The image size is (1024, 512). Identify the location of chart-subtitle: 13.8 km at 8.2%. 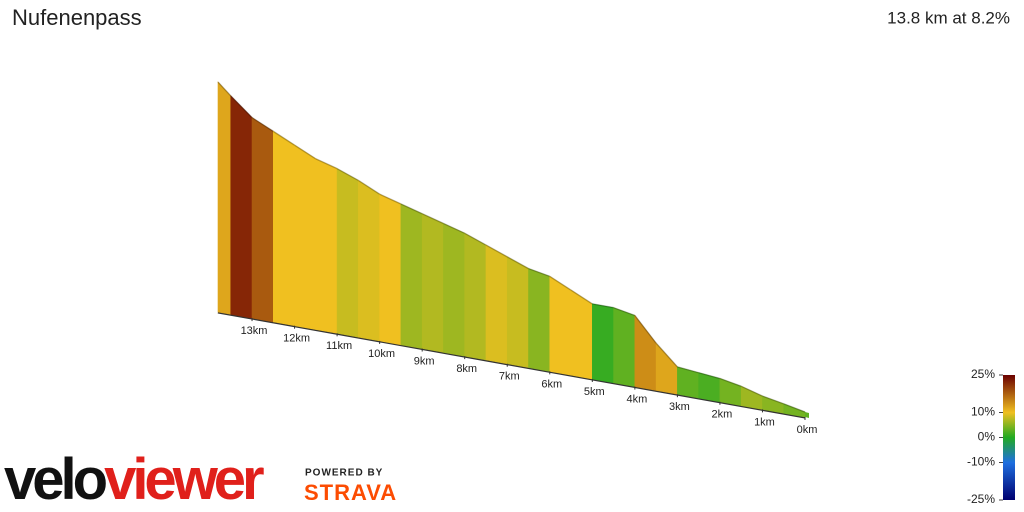
(948, 17).